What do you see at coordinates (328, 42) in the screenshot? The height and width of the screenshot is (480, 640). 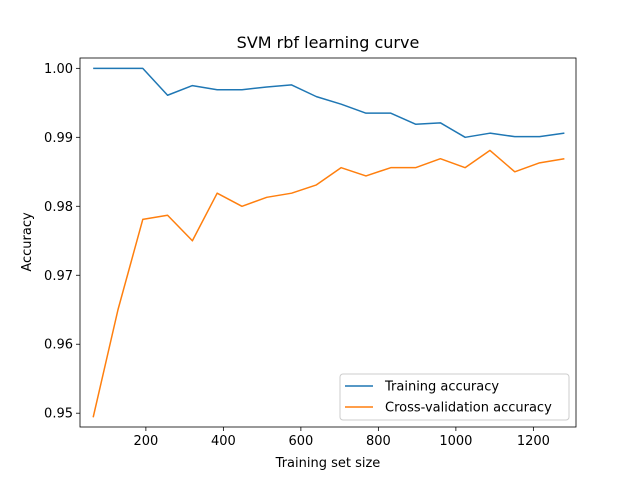 I see `chart-title: SVM rbf learning curve` at bounding box center [328, 42].